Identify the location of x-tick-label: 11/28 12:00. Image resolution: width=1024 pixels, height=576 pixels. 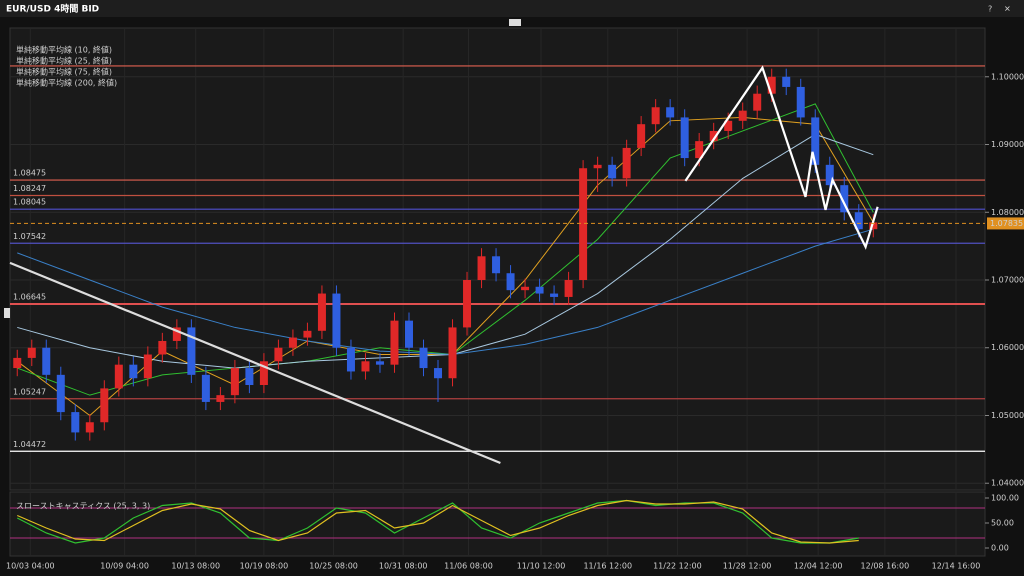
(747, 566).